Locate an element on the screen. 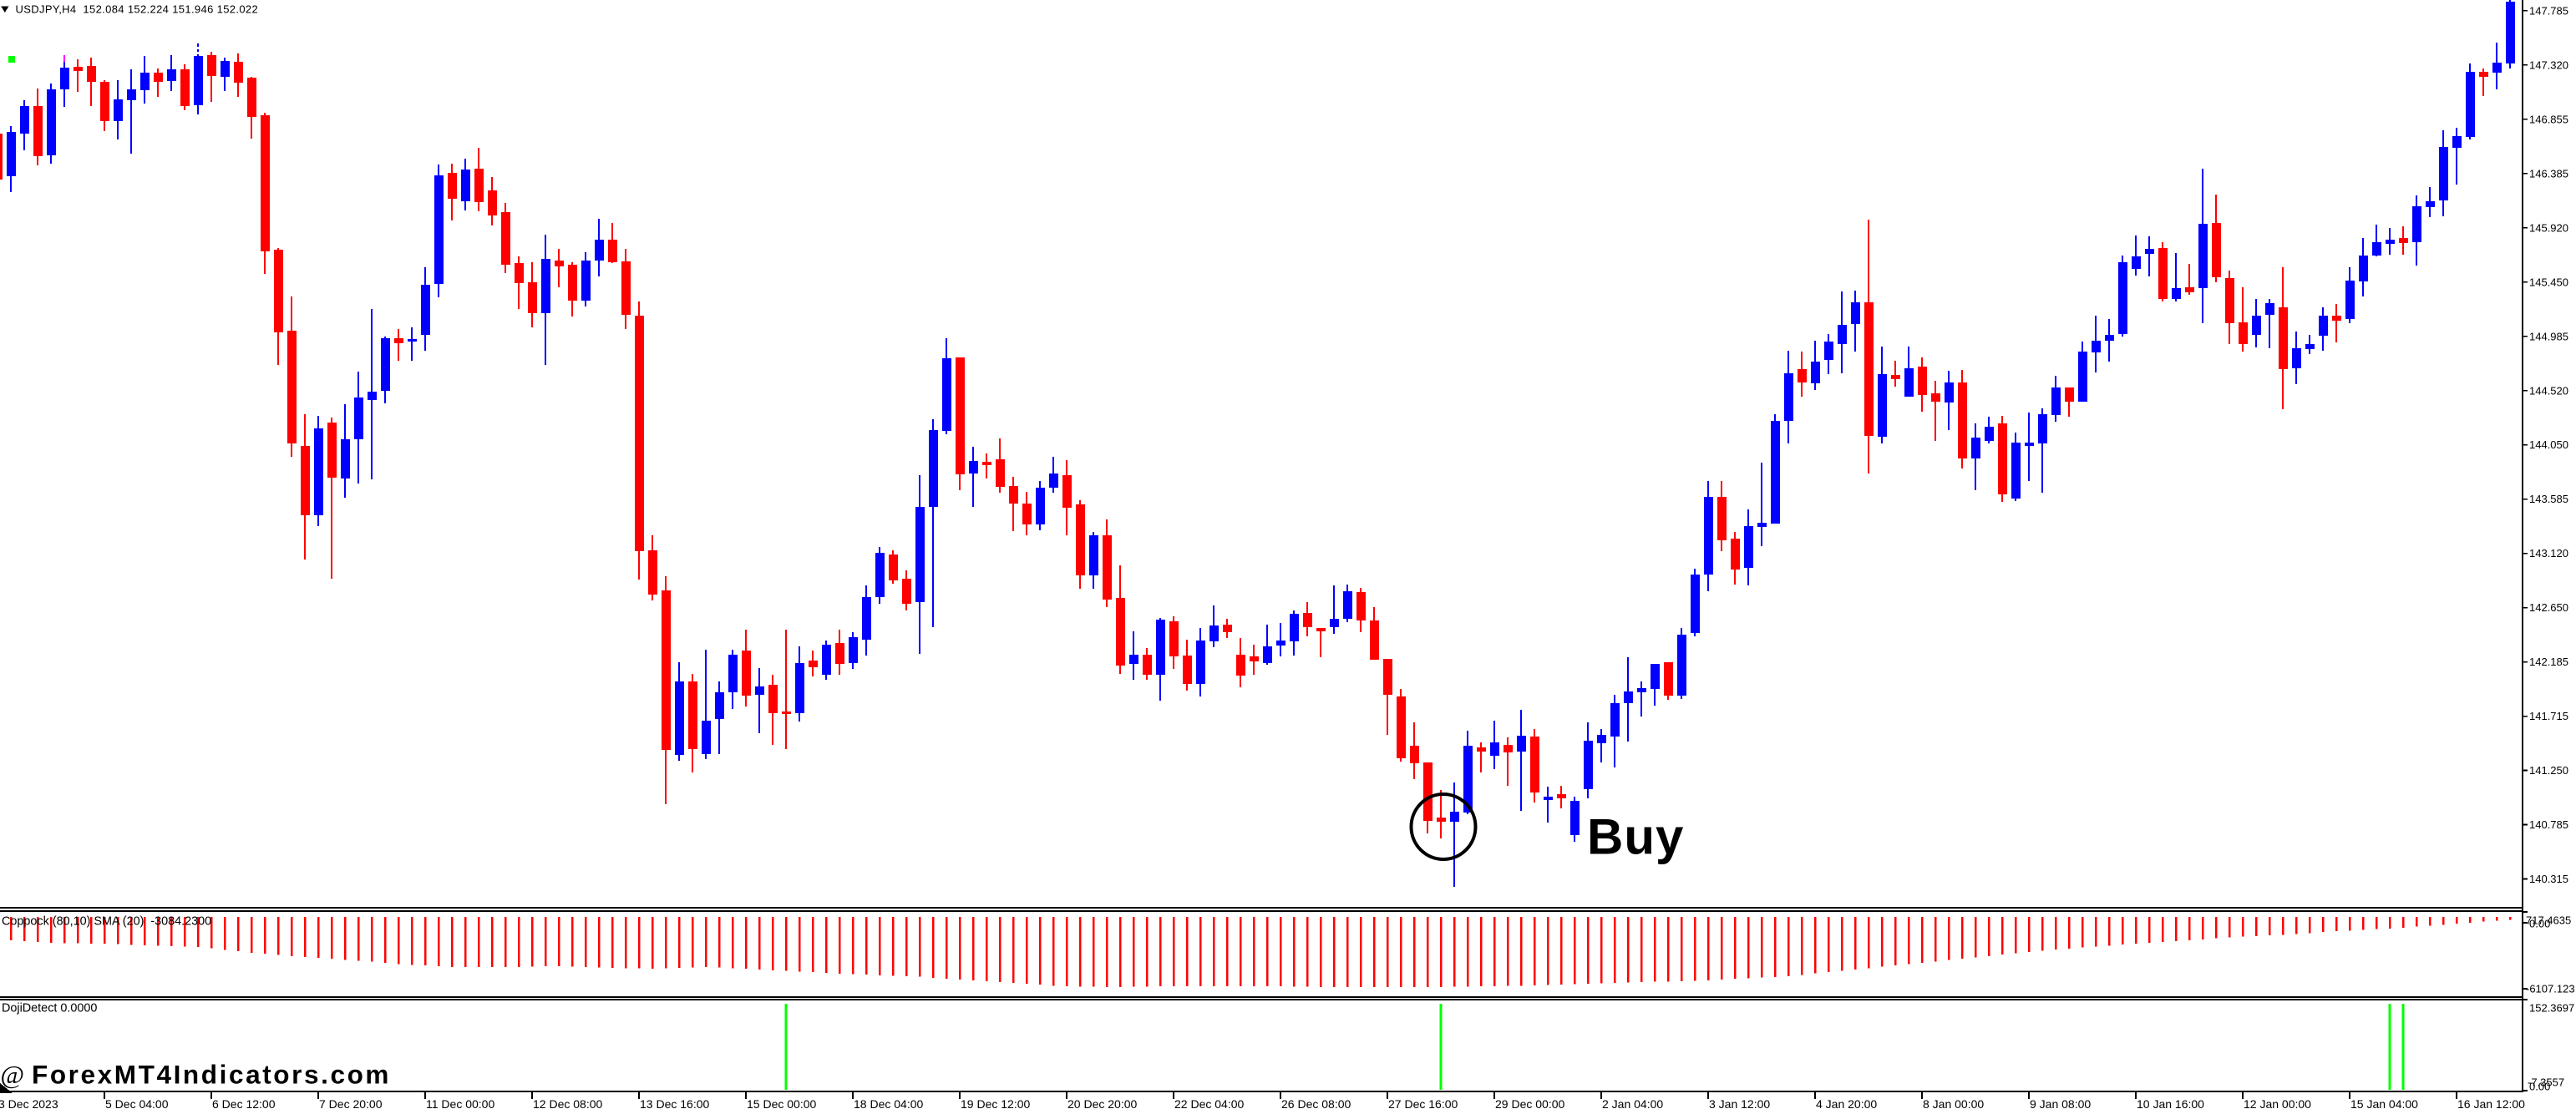 The height and width of the screenshot is (1109, 2576). svg-text: DojiDetect 0.0000 is located at coordinates (49, 1008).